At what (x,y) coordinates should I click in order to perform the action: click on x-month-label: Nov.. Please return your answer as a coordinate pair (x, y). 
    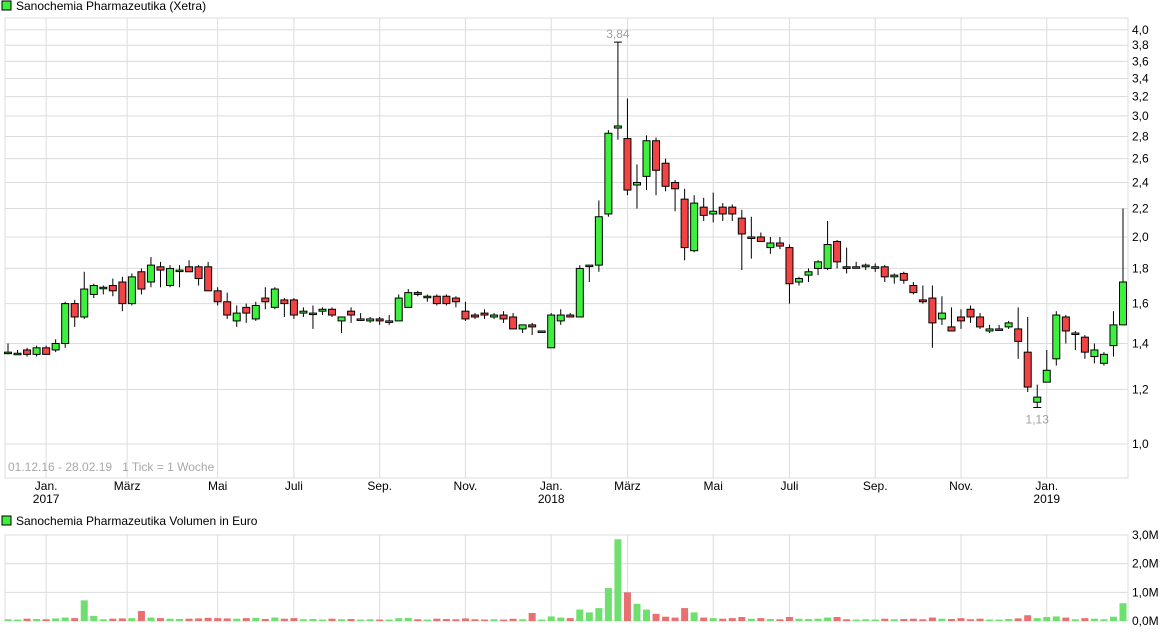
    Looking at the image, I should click on (466, 486).